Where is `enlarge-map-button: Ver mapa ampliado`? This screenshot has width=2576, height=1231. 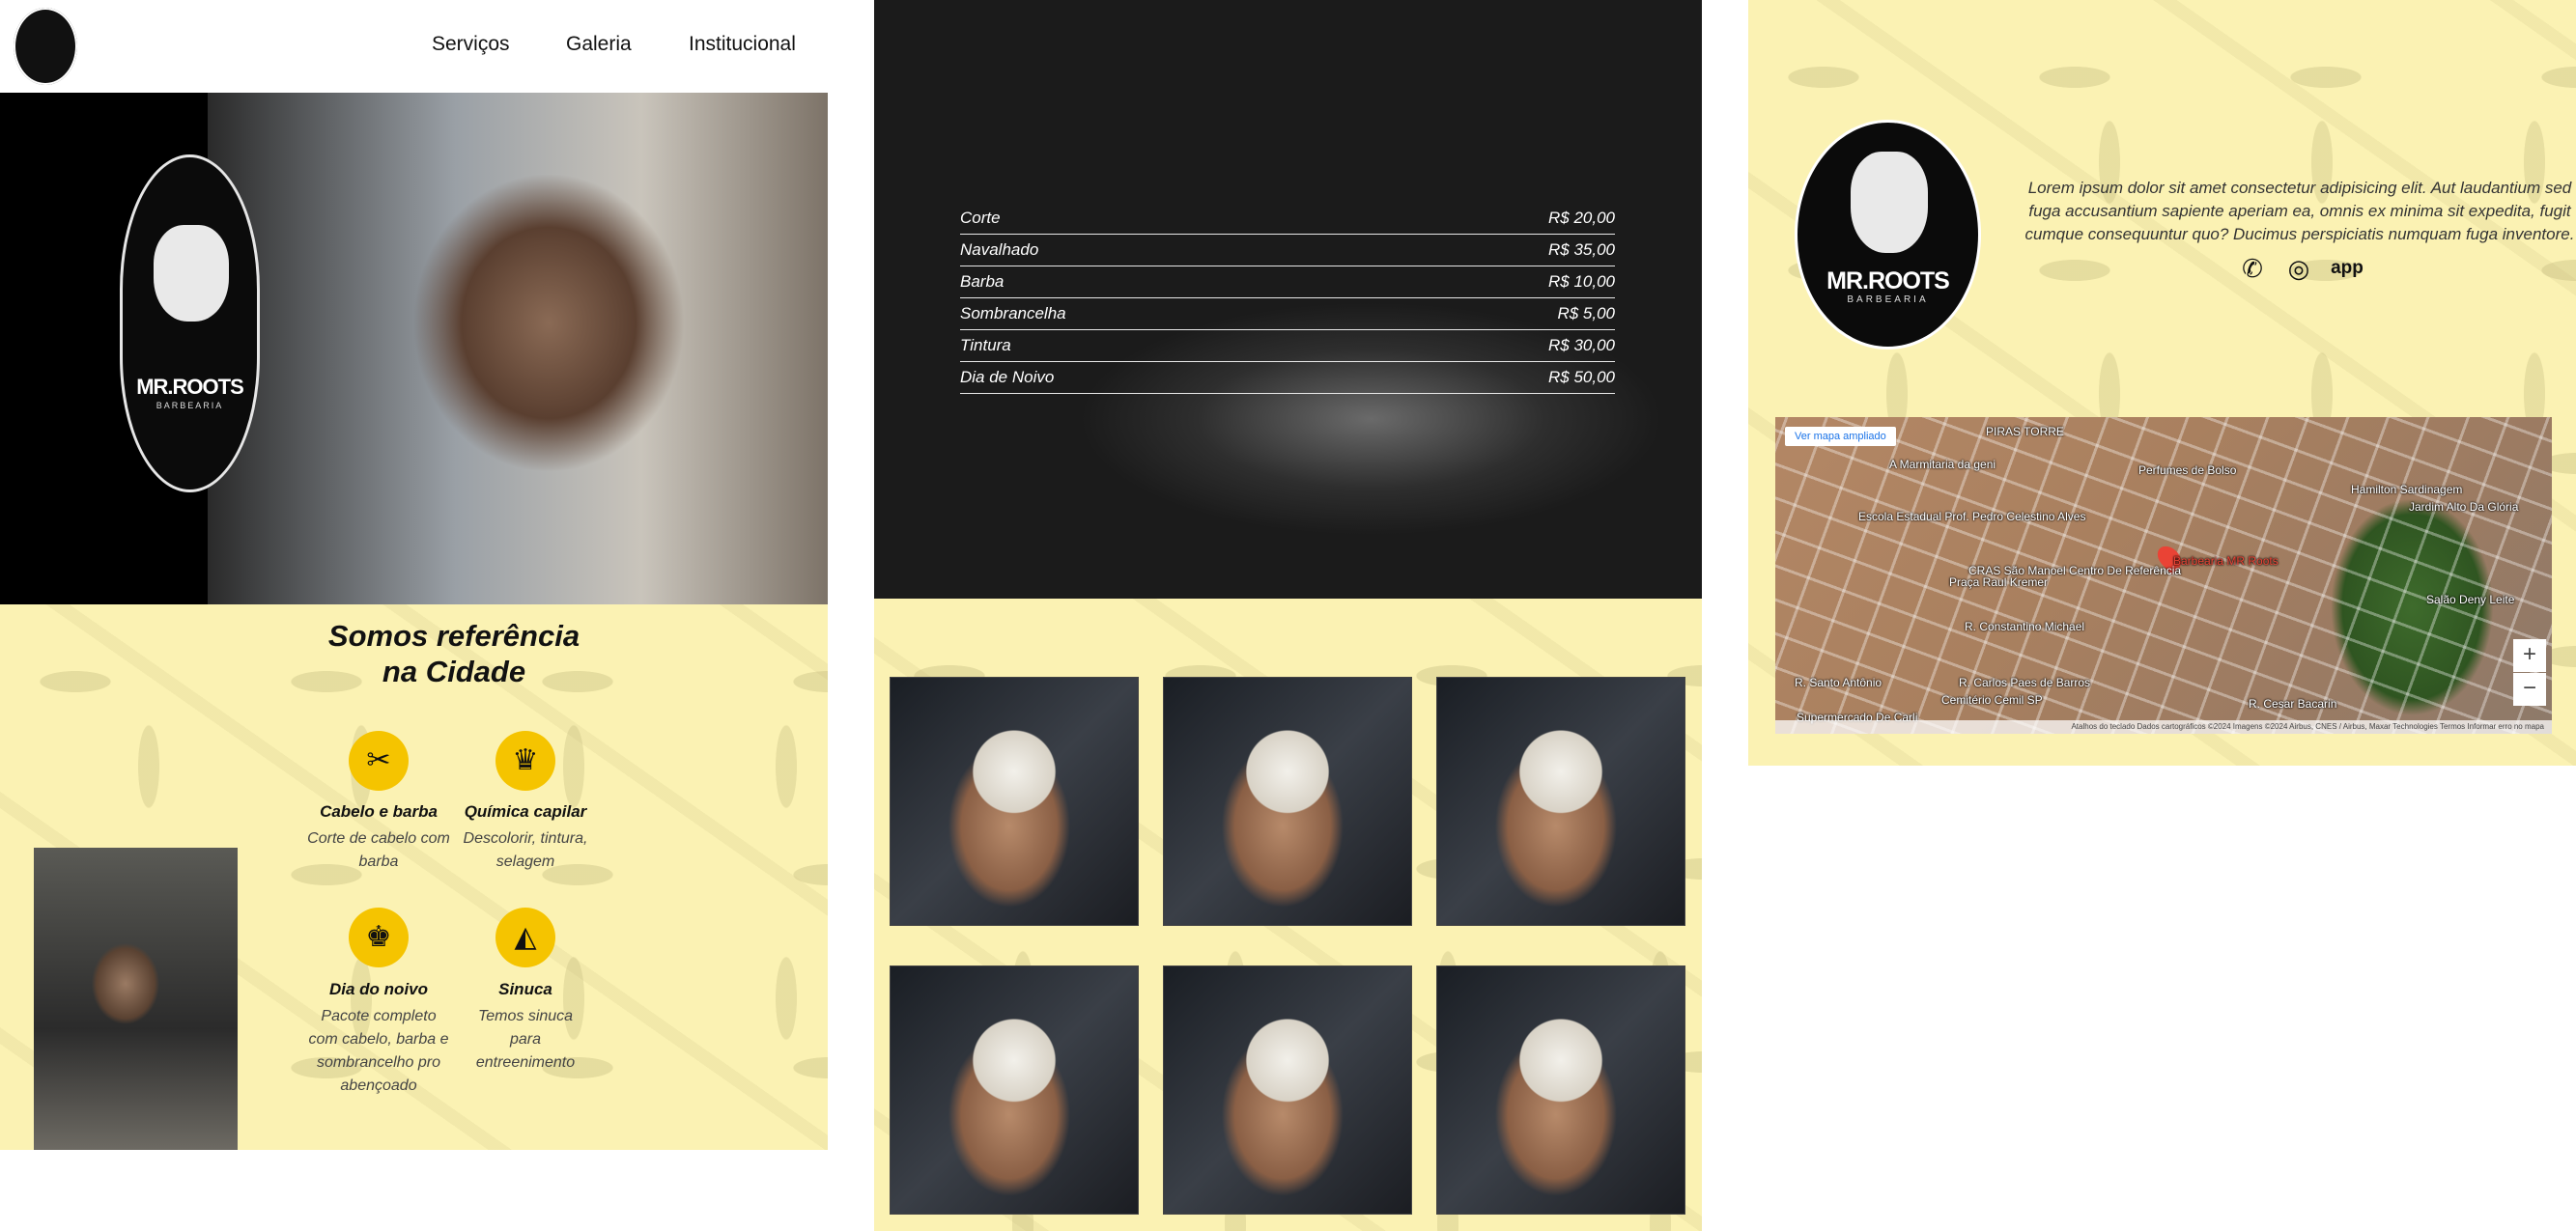 enlarge-map-button: Ver mapa ampliado is located at coordinates (1840, 436).